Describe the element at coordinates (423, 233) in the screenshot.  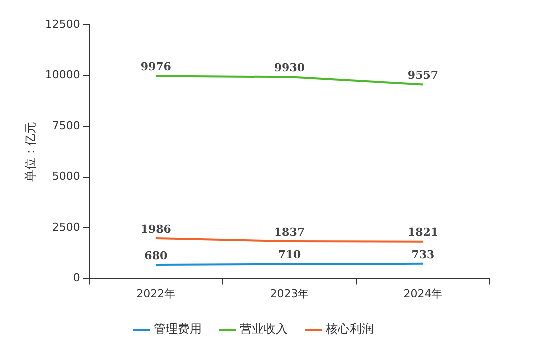
I see `data-label: 1821` at that location.